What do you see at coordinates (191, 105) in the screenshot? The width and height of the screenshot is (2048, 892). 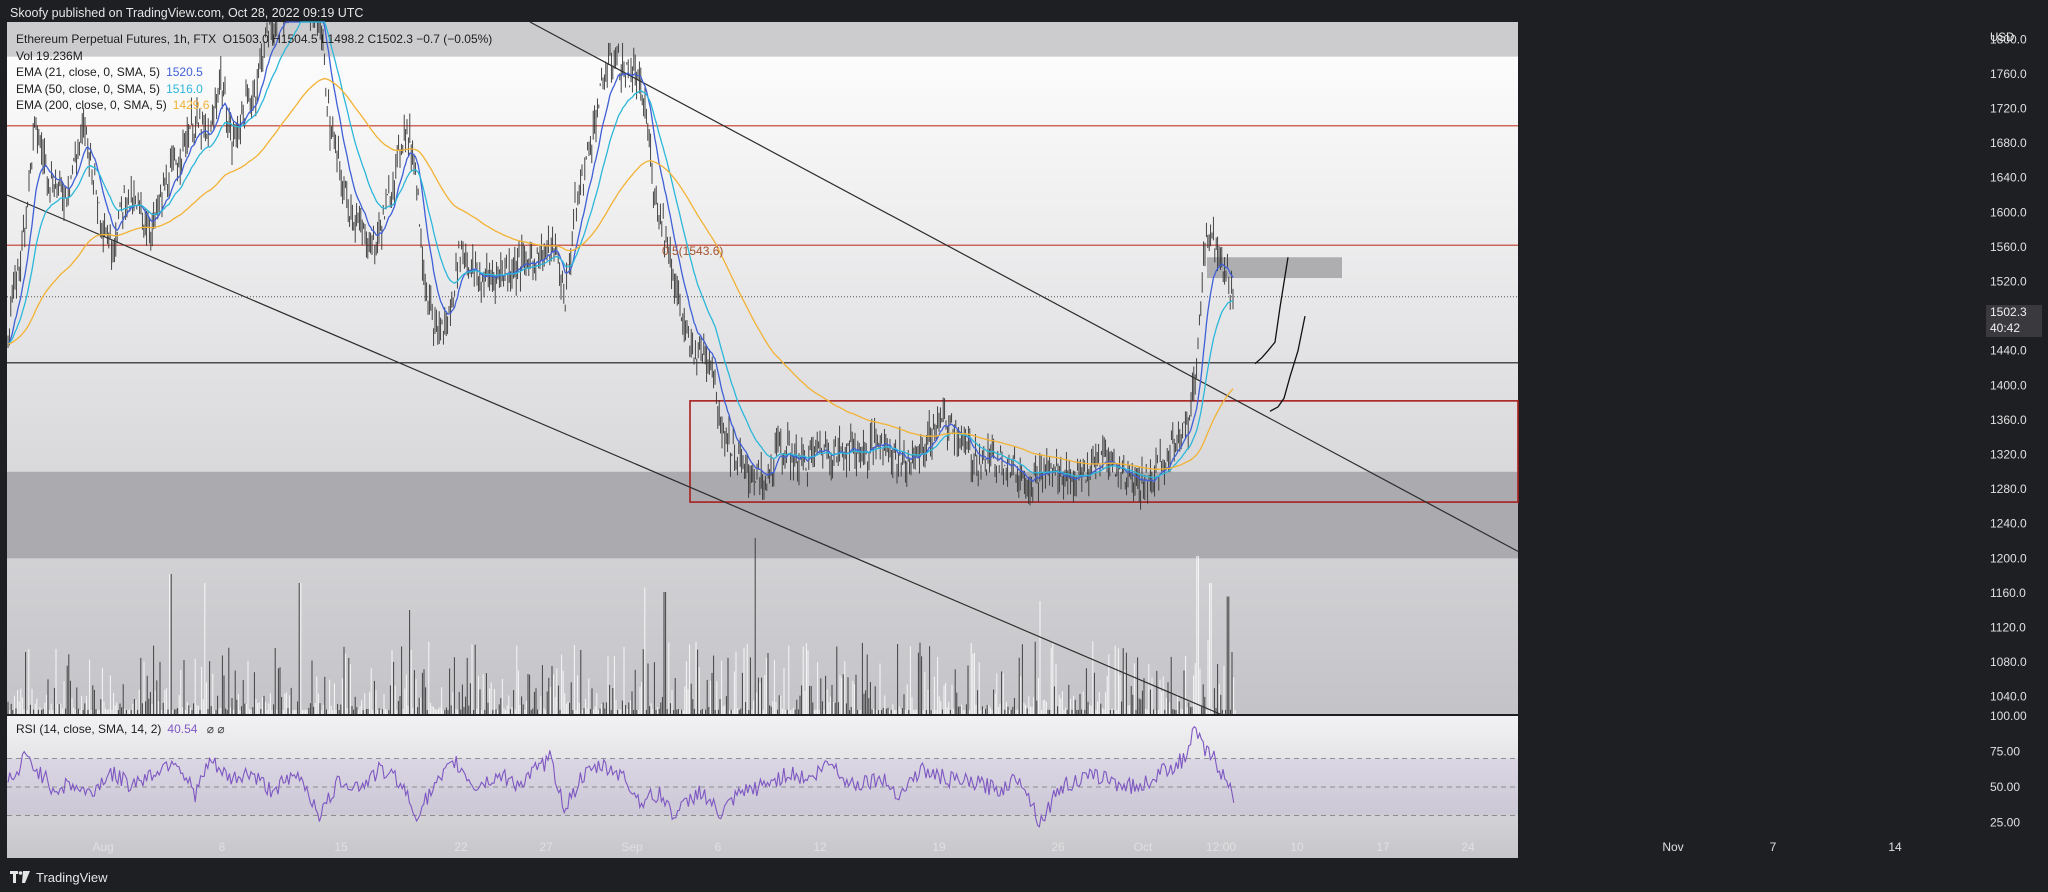 I see `ema200-value: 1429.6` at bounding box center [191, 105].